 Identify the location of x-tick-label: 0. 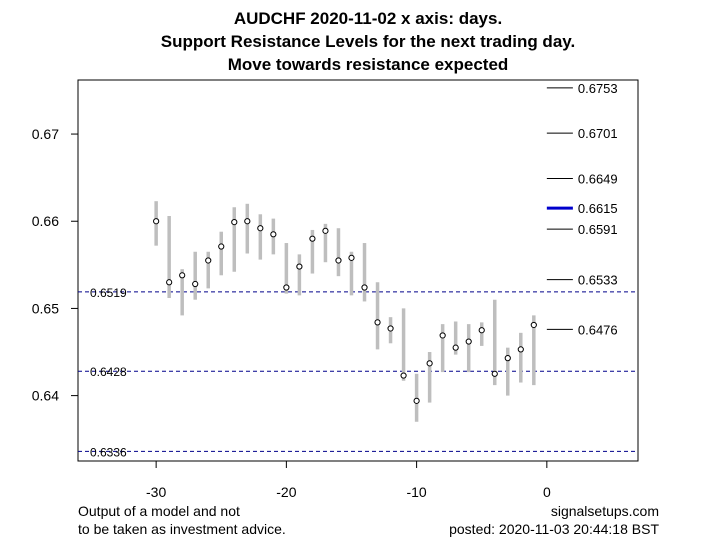
(547, 492).